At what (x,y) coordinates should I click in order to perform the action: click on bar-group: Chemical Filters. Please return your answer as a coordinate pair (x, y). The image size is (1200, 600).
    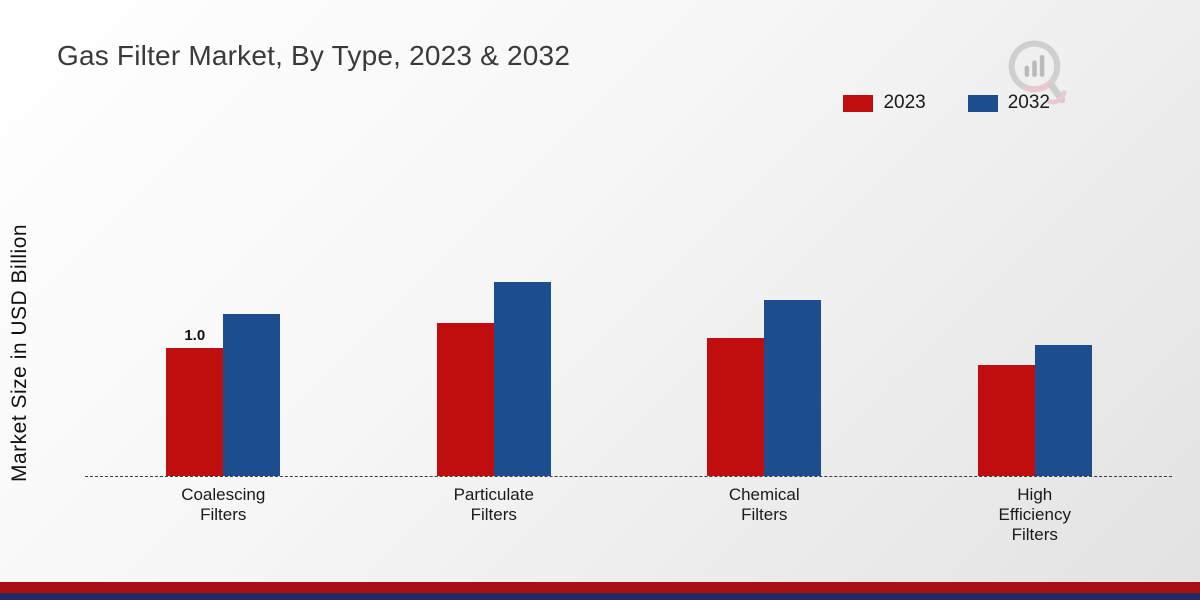
    Looking at the image, I should click on (764, 412).